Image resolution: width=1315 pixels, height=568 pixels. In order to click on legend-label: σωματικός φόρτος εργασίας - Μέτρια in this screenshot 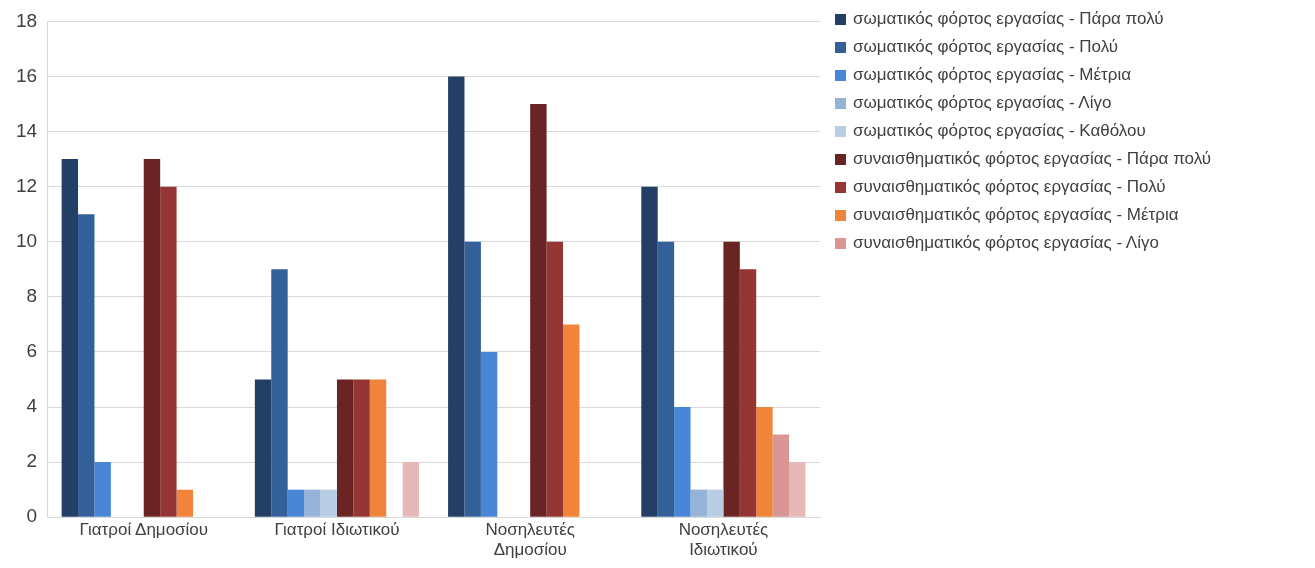, I will do `click(992, 75)`.